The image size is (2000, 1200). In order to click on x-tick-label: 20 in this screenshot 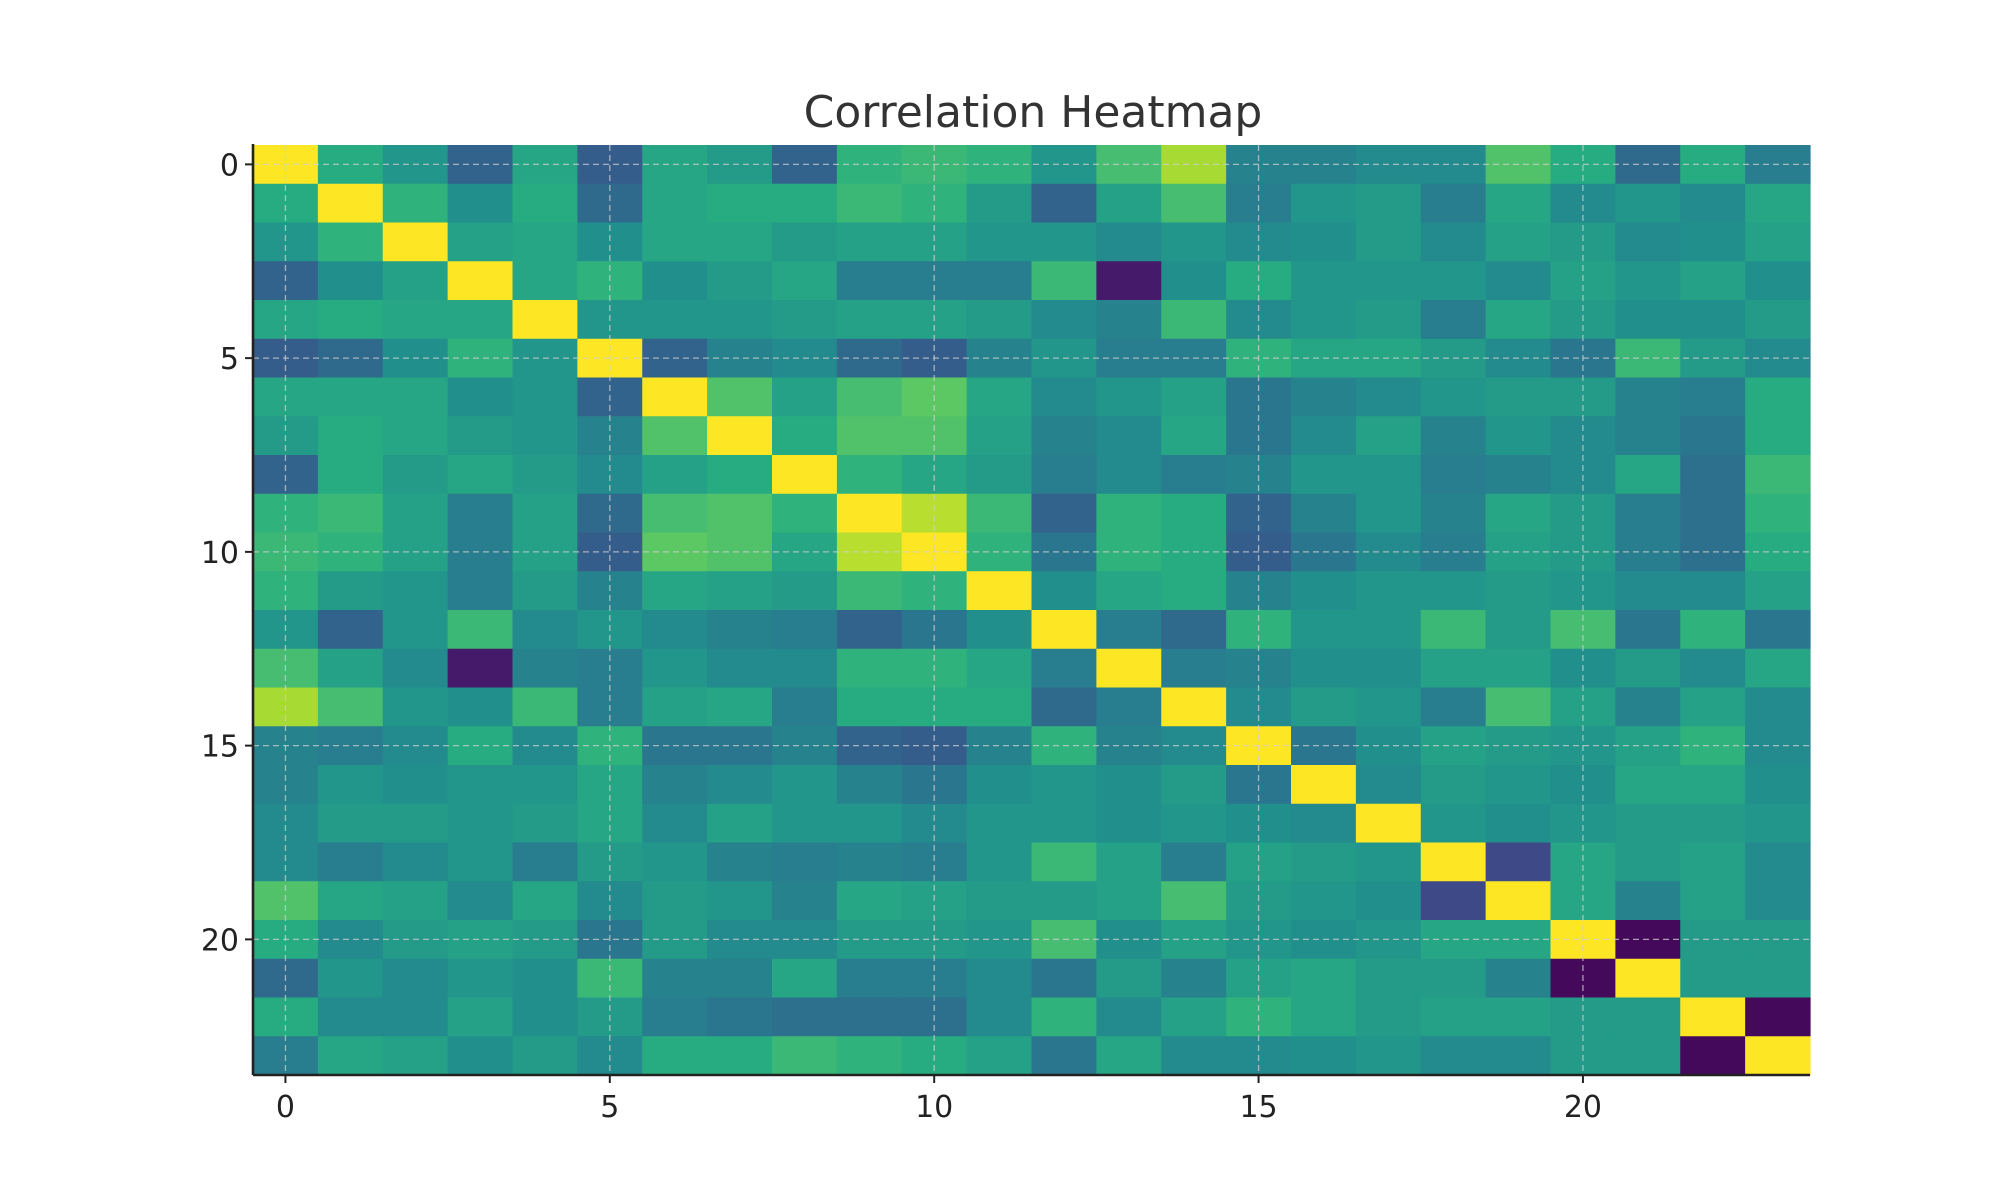, I will do `click(1583, 1107)`.